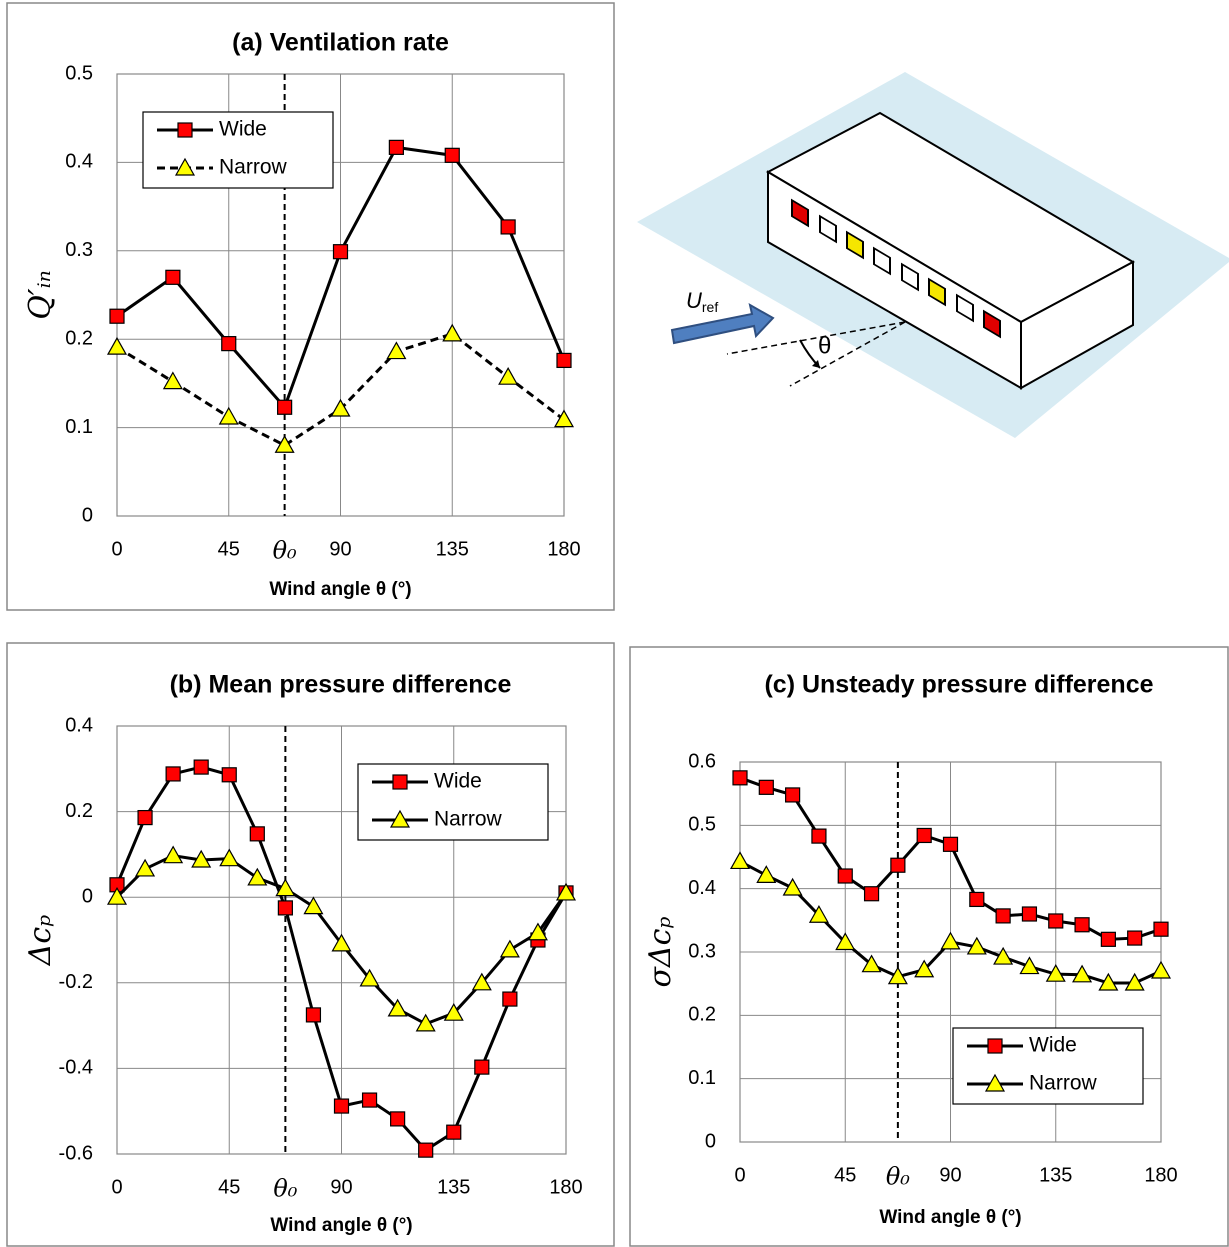 This screenshot has width=1229, height=1247. I want to click on y-axis-label: Q′ᵢₙ, so click(40, 295).